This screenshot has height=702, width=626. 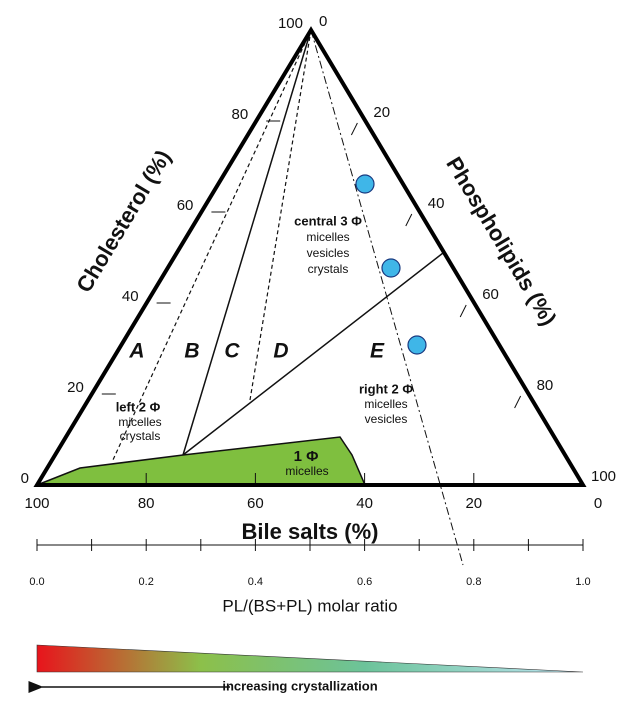 What do you see at coordinates (232, 351) in the screenshot?
I see `region-label: C` at bounding box center [232, 351].